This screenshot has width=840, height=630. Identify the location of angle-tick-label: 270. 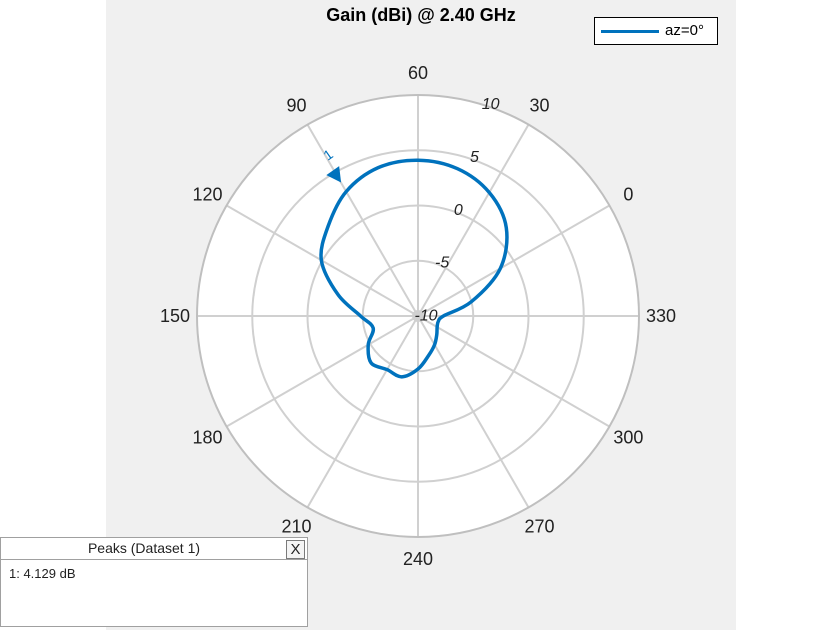
(539, 526).